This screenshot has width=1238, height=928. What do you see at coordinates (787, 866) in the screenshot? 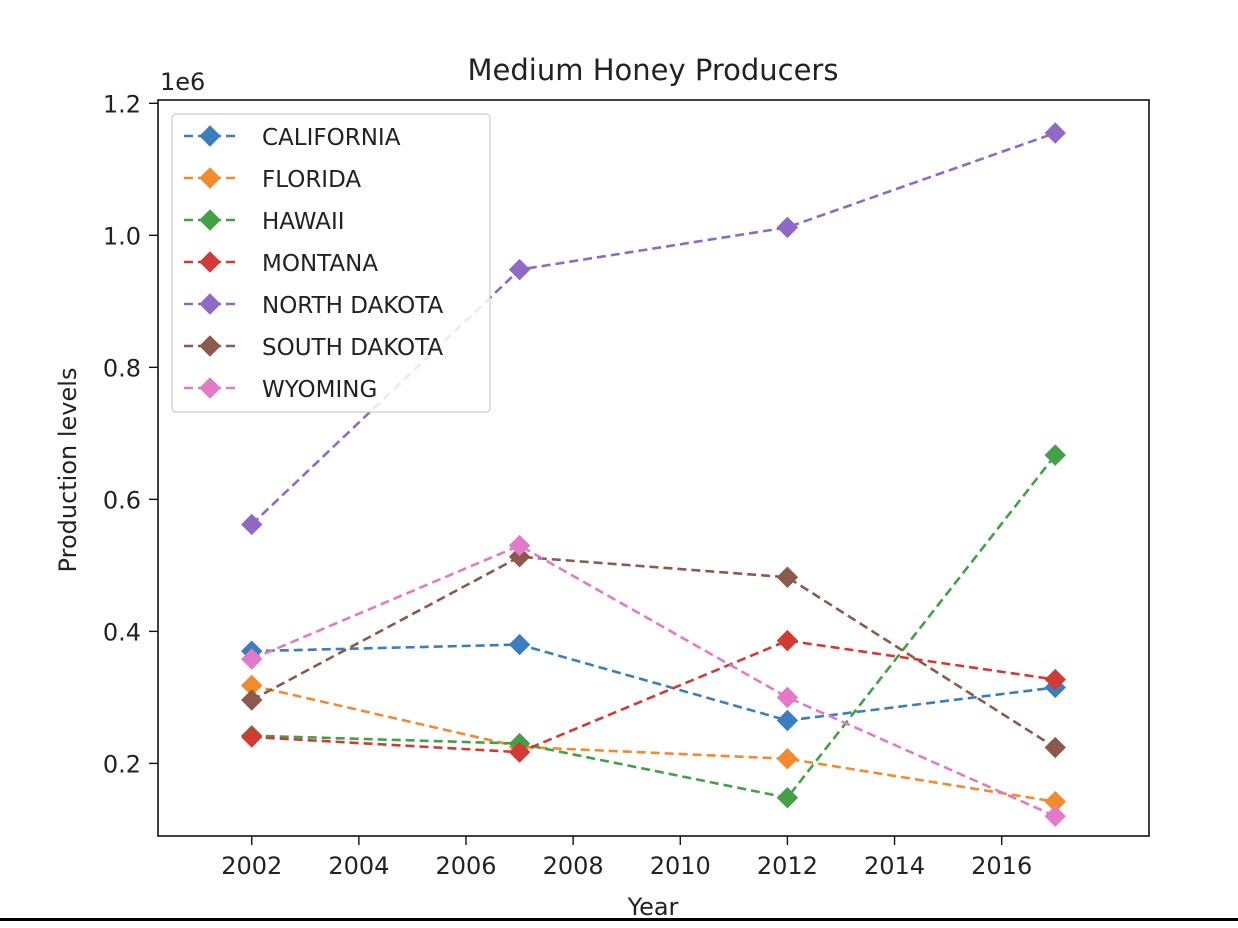
I see `x-tick-label: 2012` at bounding box center [787, 866].